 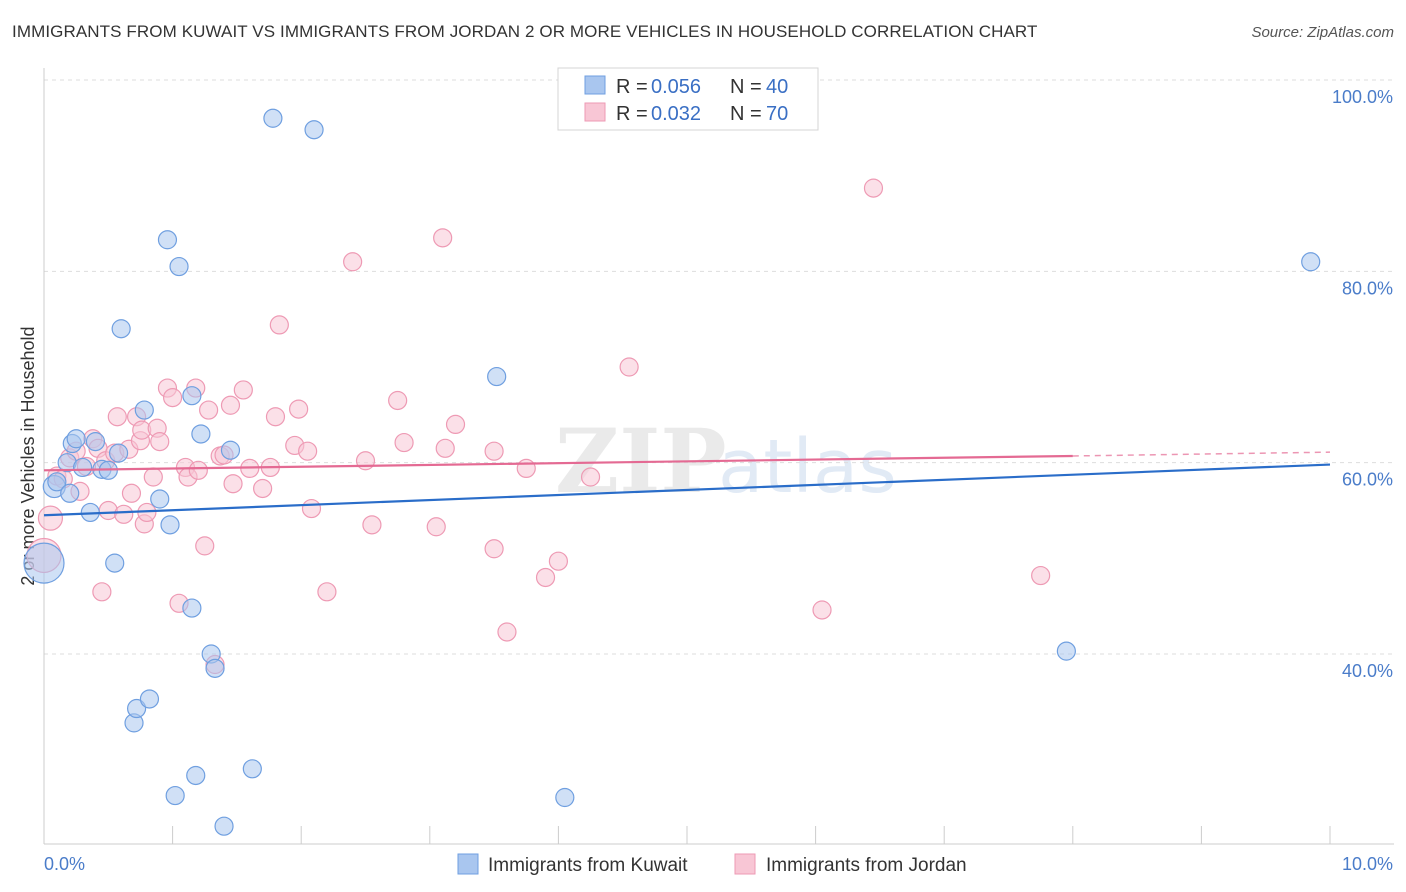 I want to click on x-tick-label-min: 0.0%, so click(x=64, y=864).